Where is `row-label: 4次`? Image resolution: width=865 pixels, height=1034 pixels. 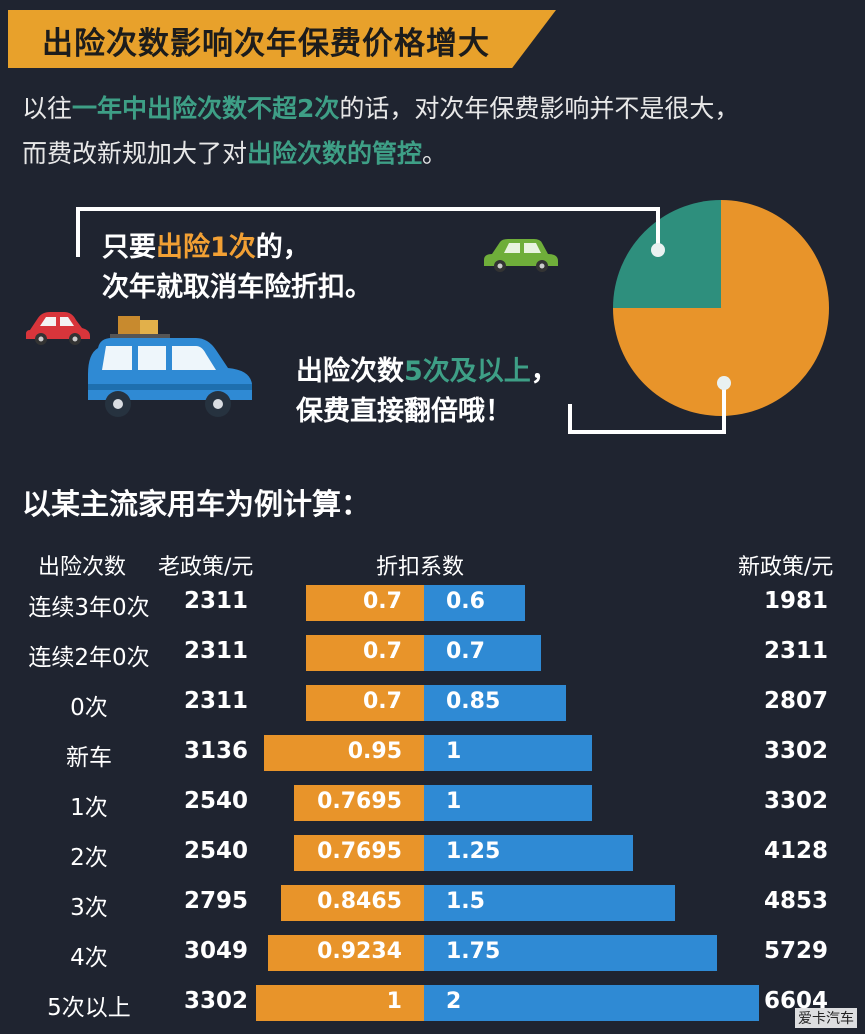 row-label: 4次 is located at coordinates (89, 958).